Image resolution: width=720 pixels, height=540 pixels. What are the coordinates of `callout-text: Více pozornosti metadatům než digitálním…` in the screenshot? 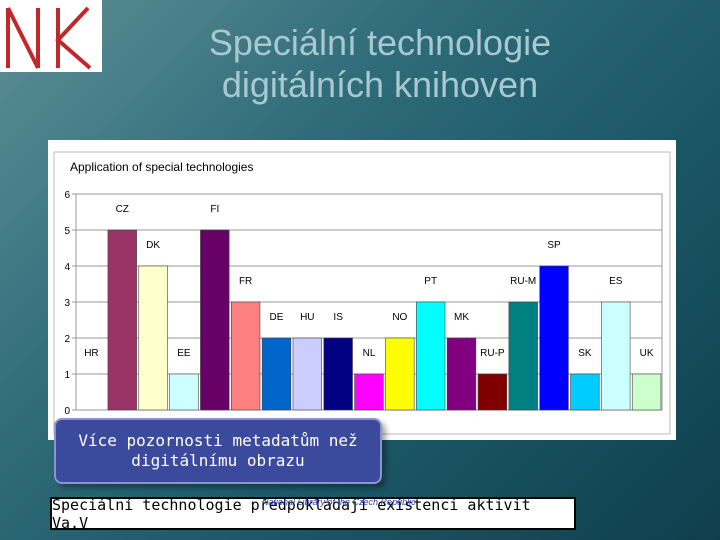 It's located at (218, 450).